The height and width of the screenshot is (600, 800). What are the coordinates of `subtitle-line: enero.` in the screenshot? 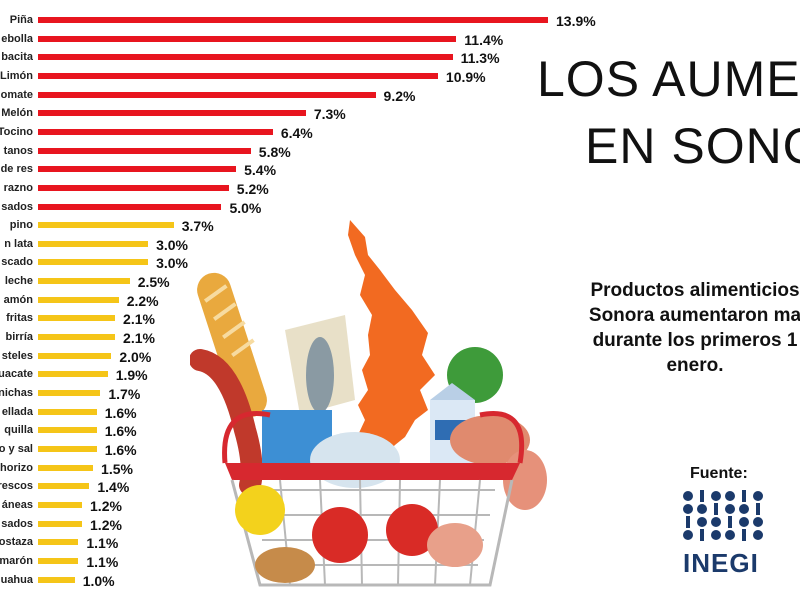 It's located at (695, 365).